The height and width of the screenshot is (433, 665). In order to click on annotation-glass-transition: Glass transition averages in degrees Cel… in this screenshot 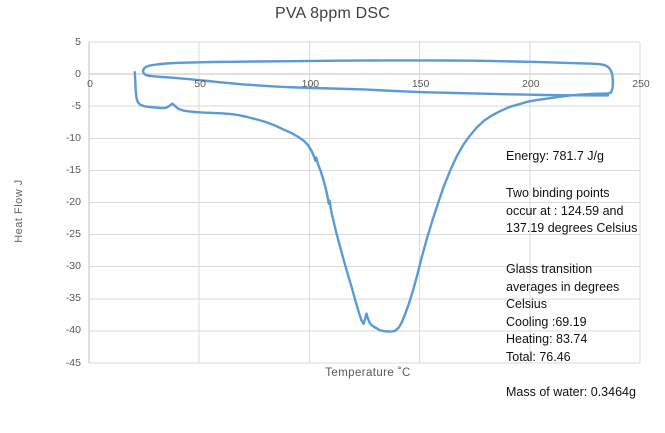, I will do `click(562, 314)`.